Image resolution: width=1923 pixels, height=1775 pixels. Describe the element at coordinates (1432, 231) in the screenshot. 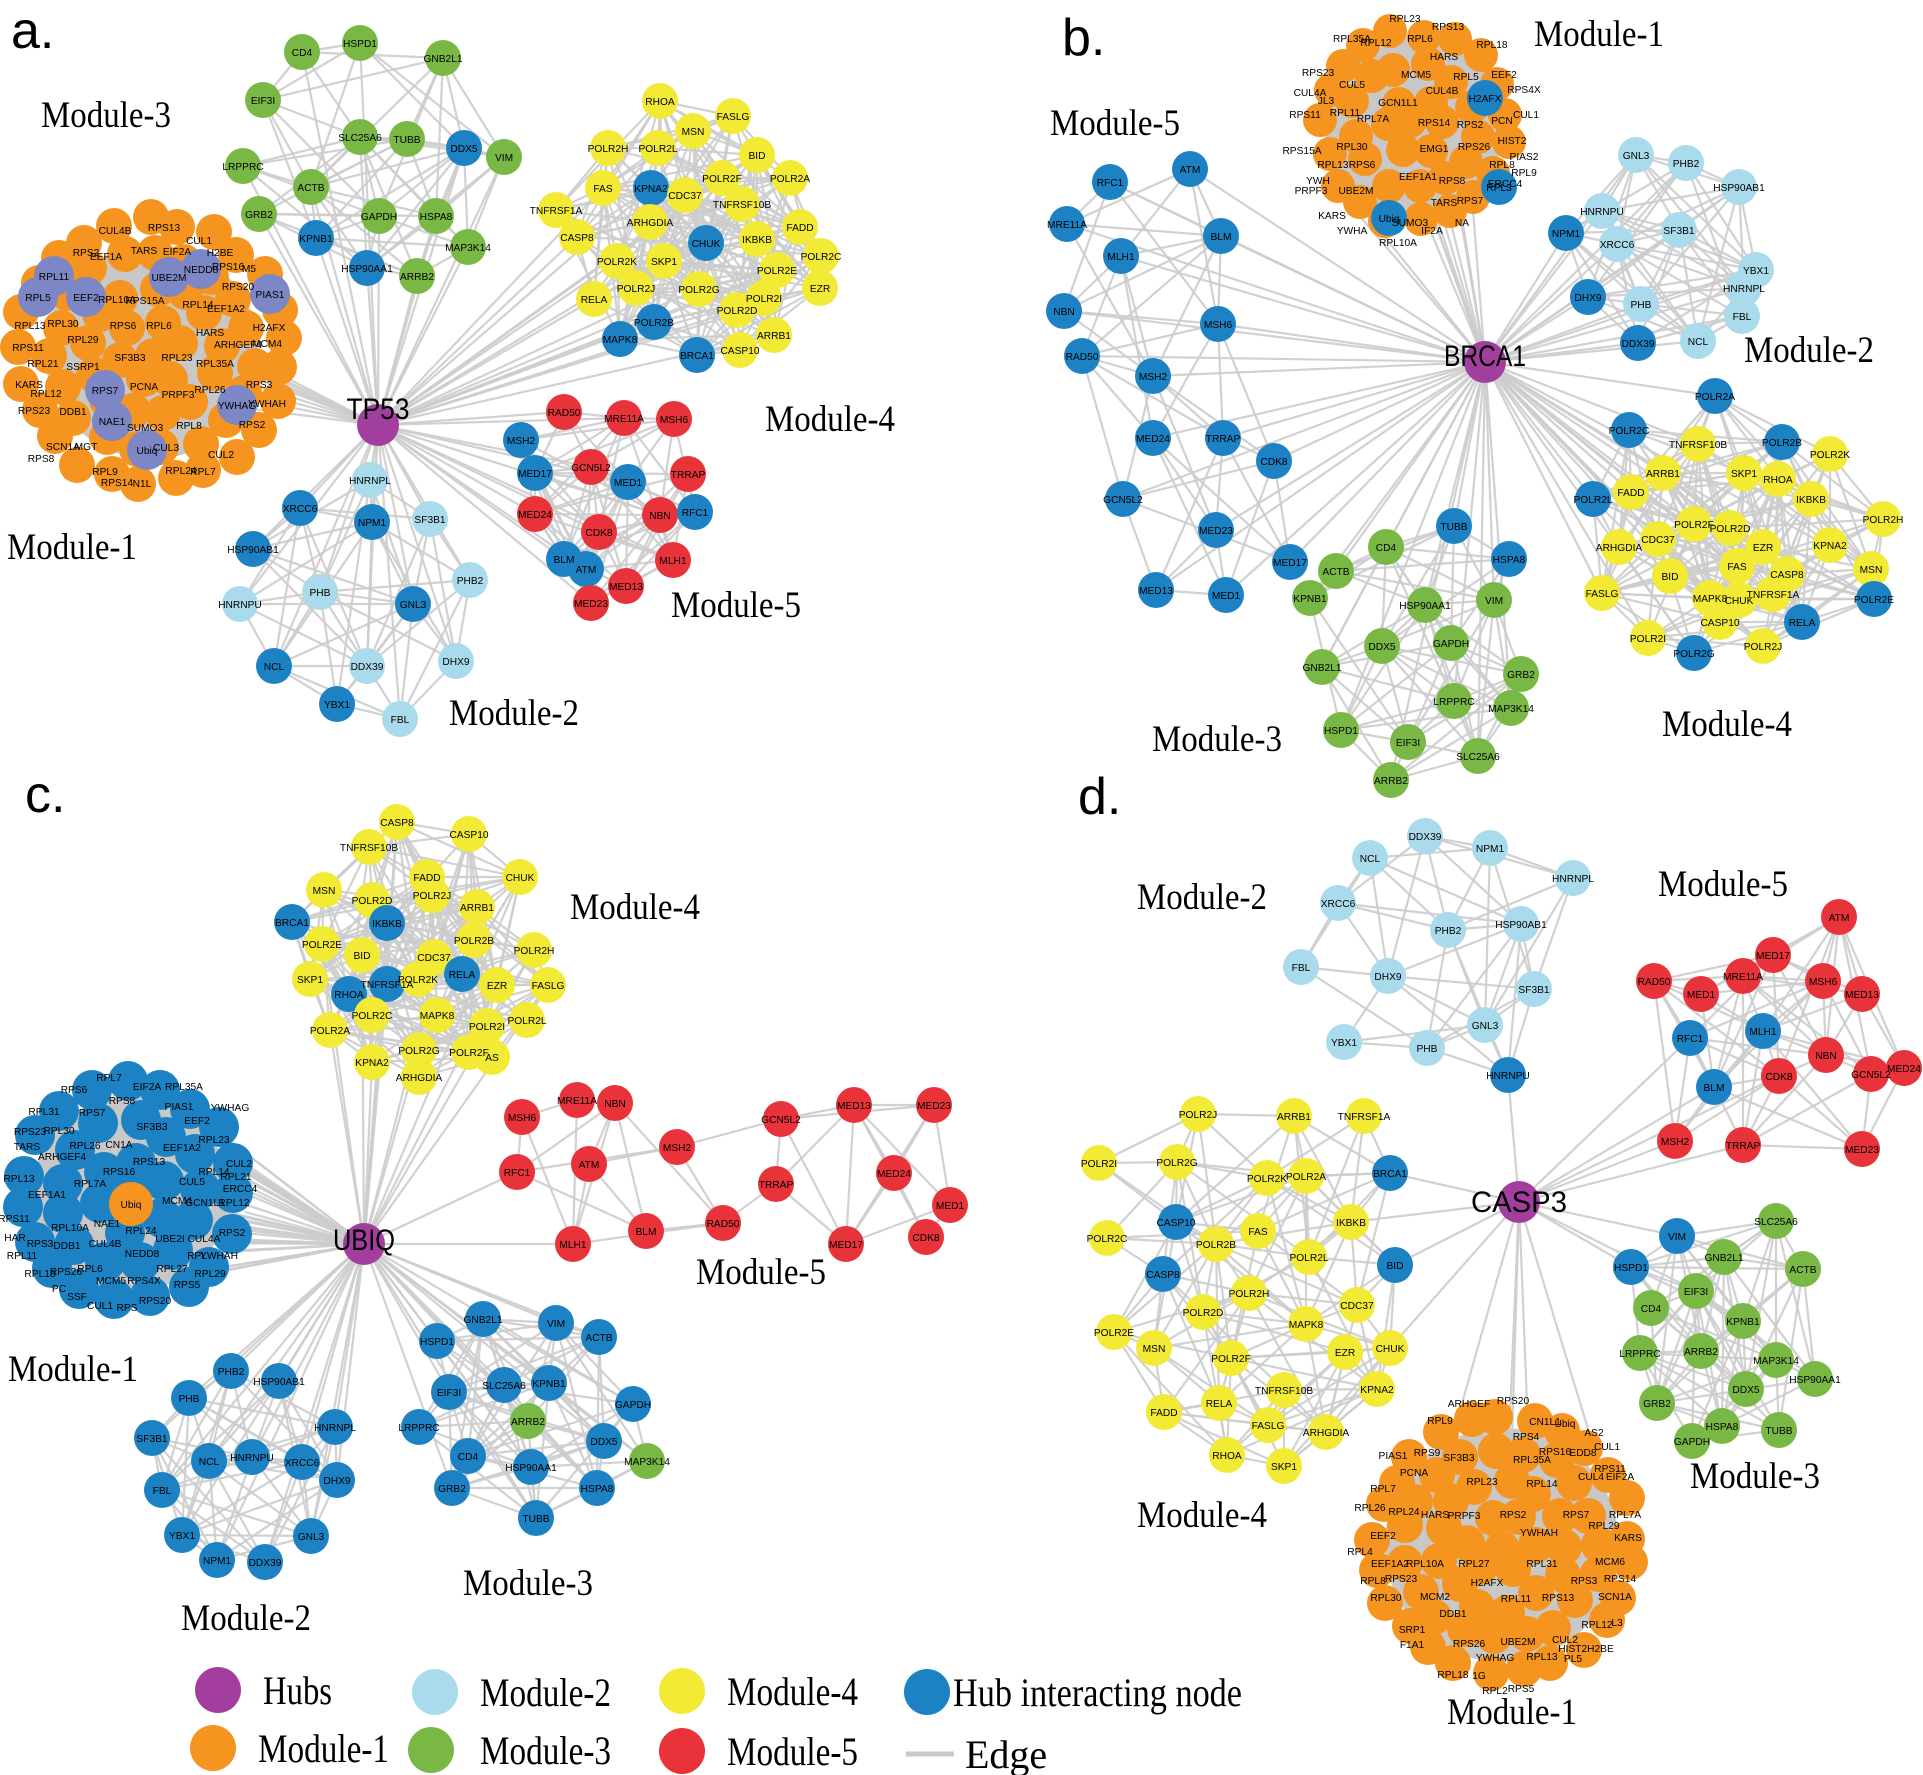

I see `svg-text: IF2A` at that location.